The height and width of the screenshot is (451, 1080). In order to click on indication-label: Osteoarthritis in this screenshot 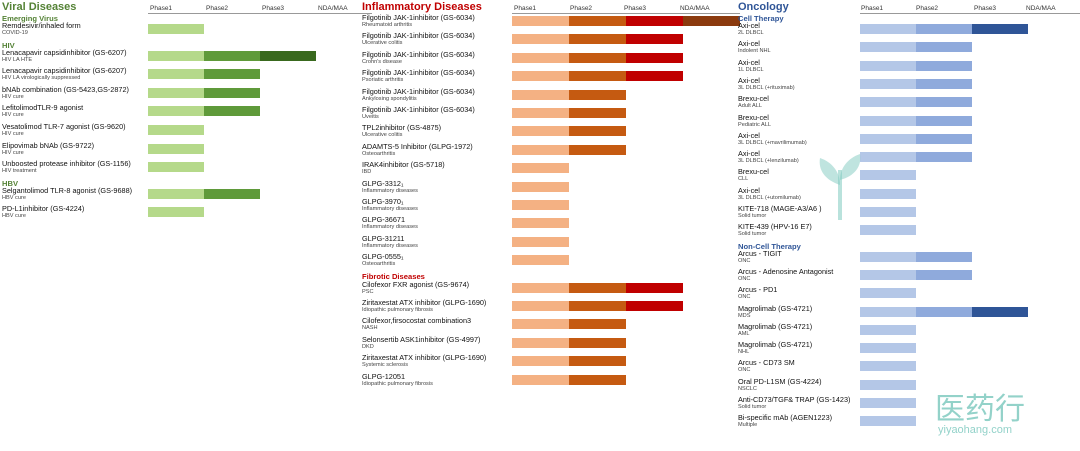, I will do `click(379, 264)`.